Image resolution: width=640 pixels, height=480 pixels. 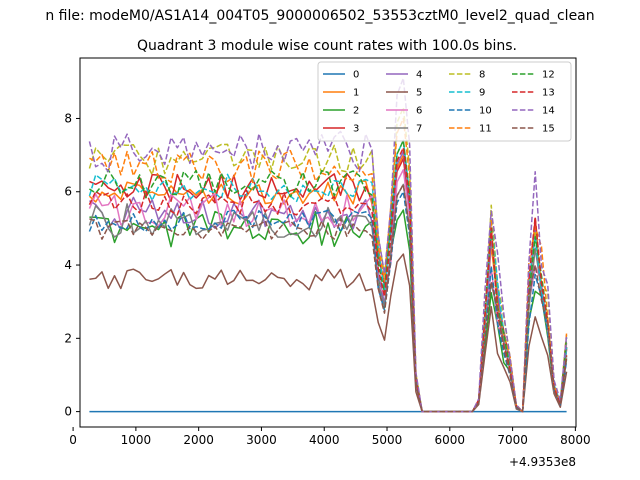 What do you see at coordinates (482, 75) in the screenshot?
I see `legend-label-8: 8` at bounding box center [482, 75].